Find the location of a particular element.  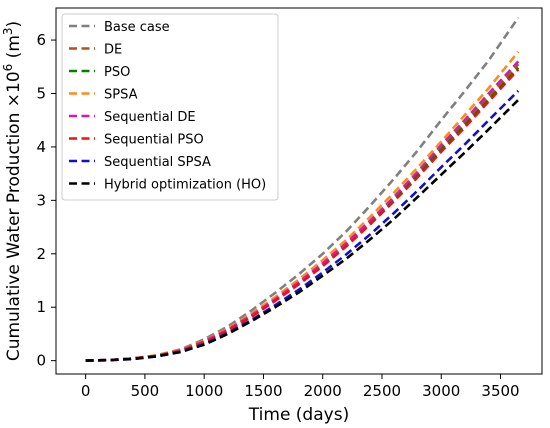

x-tick-label: 2500 is located at coordinates (382, 391).